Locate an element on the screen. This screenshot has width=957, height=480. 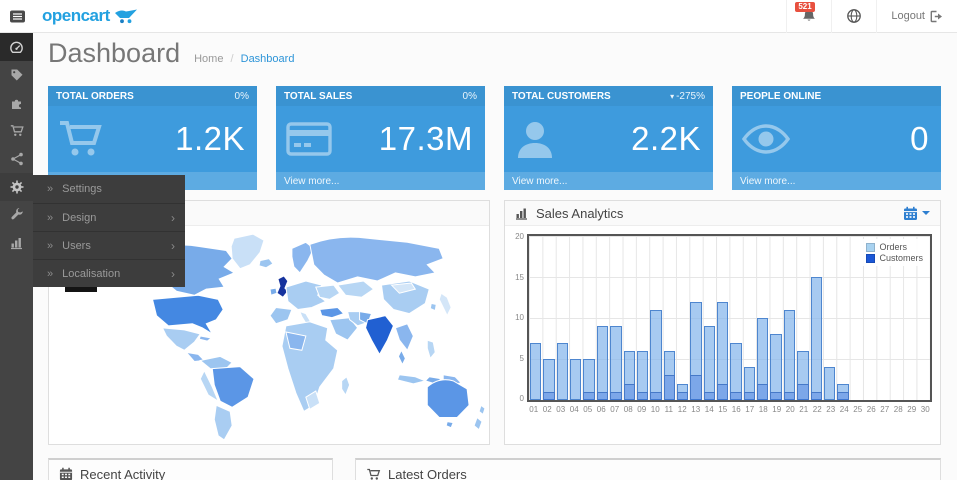
y-tick: 0 is located at coordinates (521, 398).